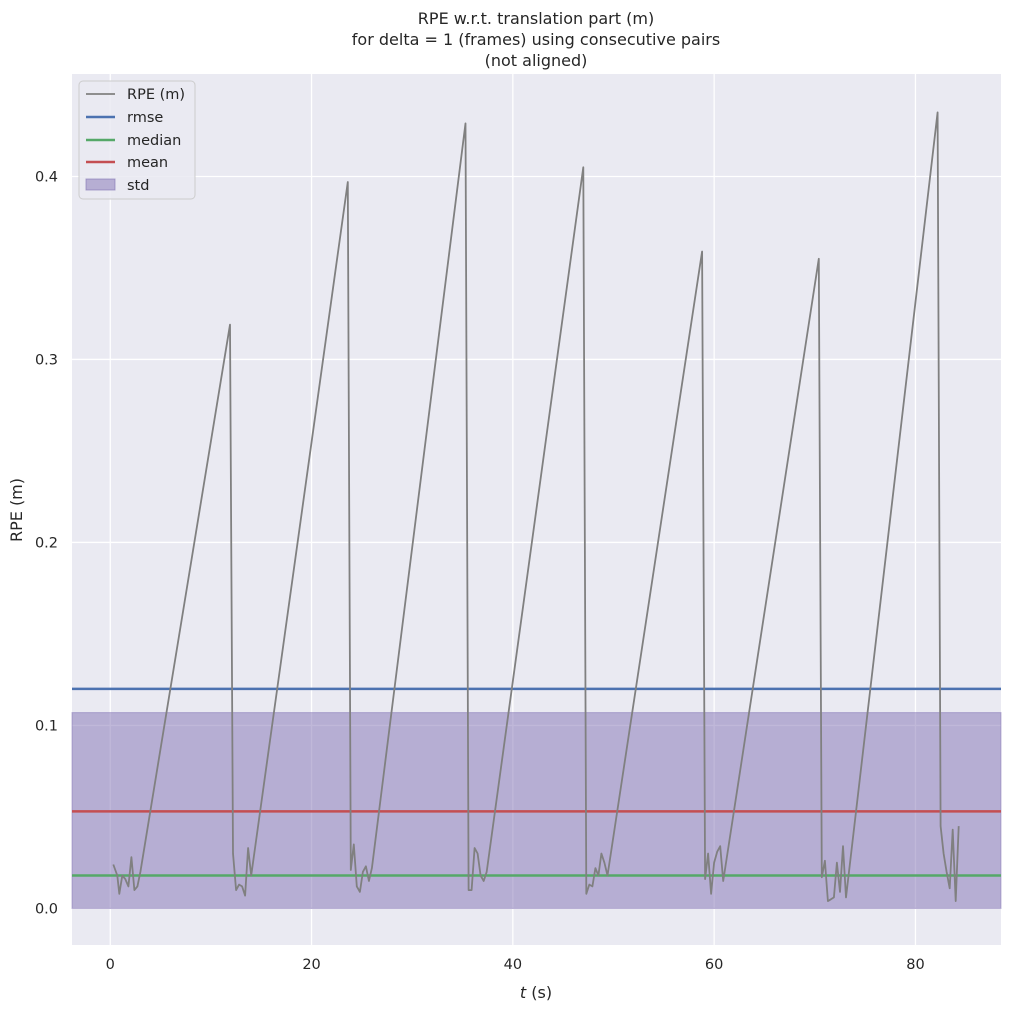  What do you see at coordinates (536, 18) in the screenshot?
I see `chart-title-line-1: RPE w.r.t. translation part (m)` at bounding box center [536, 18].